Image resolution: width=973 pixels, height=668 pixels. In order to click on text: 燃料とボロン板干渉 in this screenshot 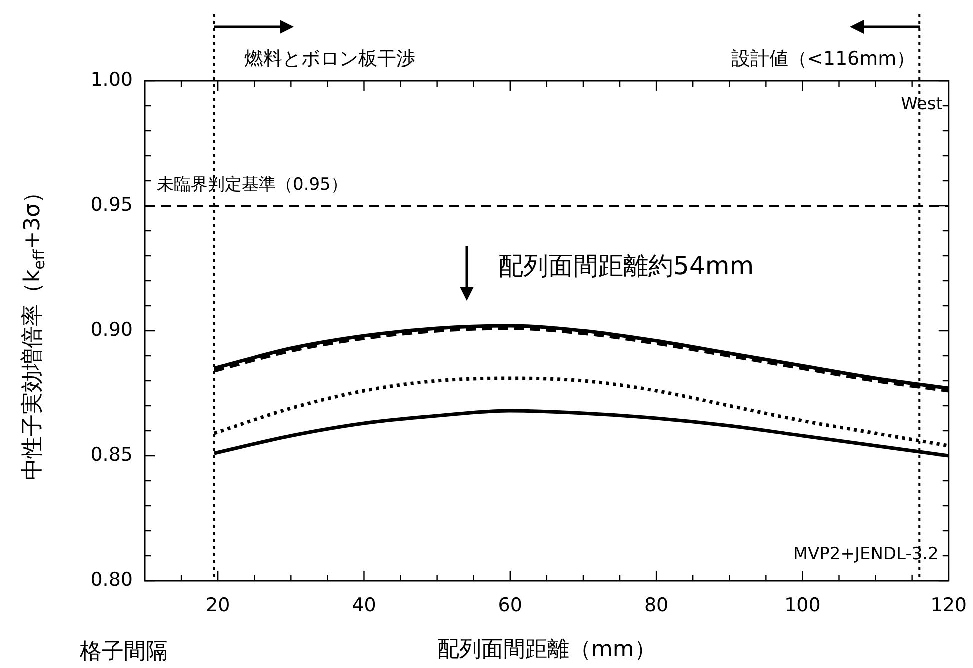, I will do `click(330, 59)`.